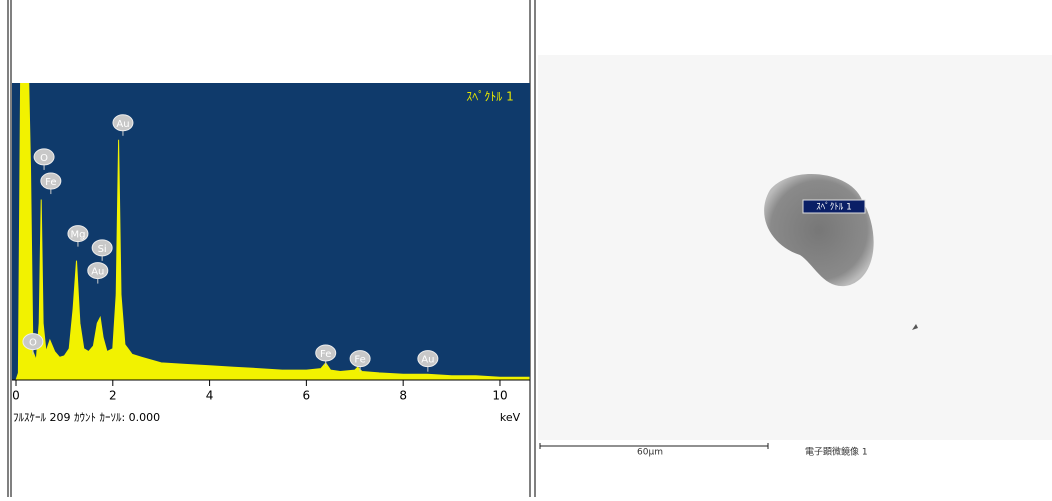  What do you see at coordinates (836, 452) in the screenshot?
I see `image-caption: 電子顕微鏡像 1` at bounding box center [836, 452].